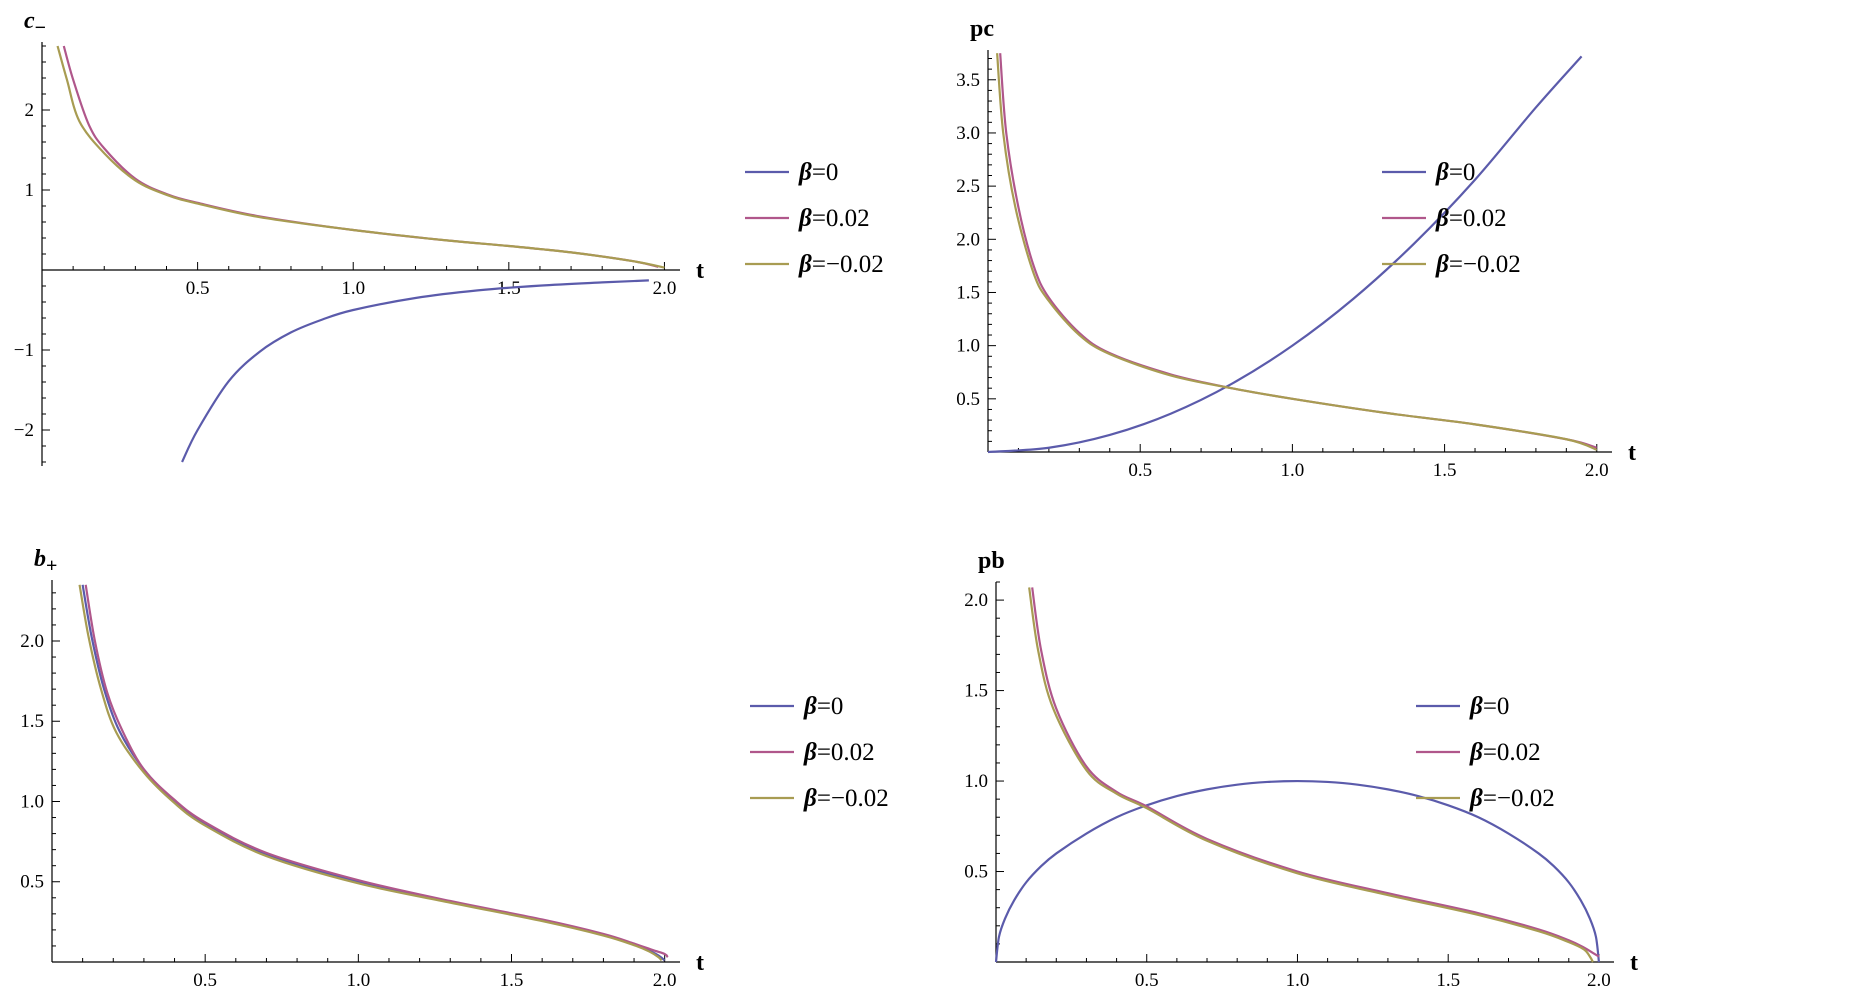 The image size is (1869, 1000). I want to click on y-tick-label: 2, so click(30, 110).